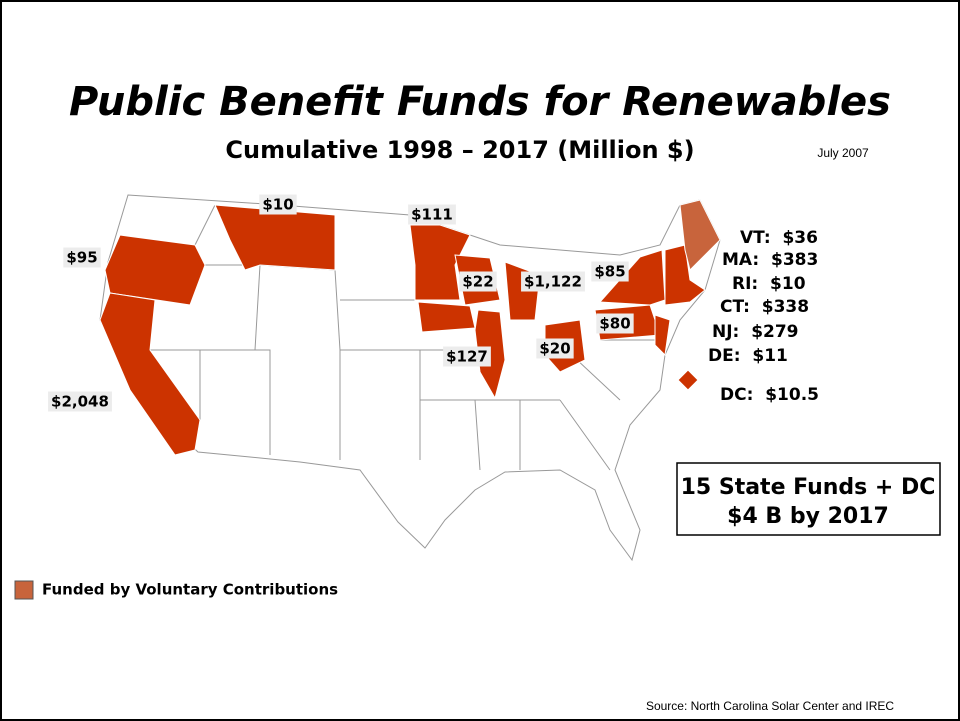 Image resolution: width=960 pixels, height=721 pixels. What do you see at coordinates (446, 317) in the screenshot?
I see `iowa` at bounding box center [446, 317].